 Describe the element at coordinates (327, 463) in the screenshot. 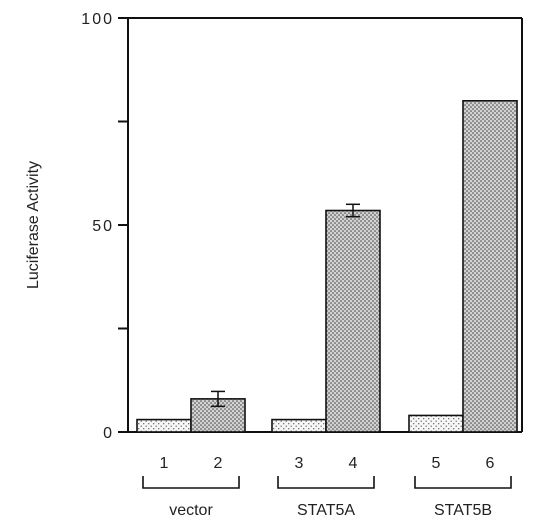

I see `x-category-labels: 1 2 3 4 5 6` at that location.